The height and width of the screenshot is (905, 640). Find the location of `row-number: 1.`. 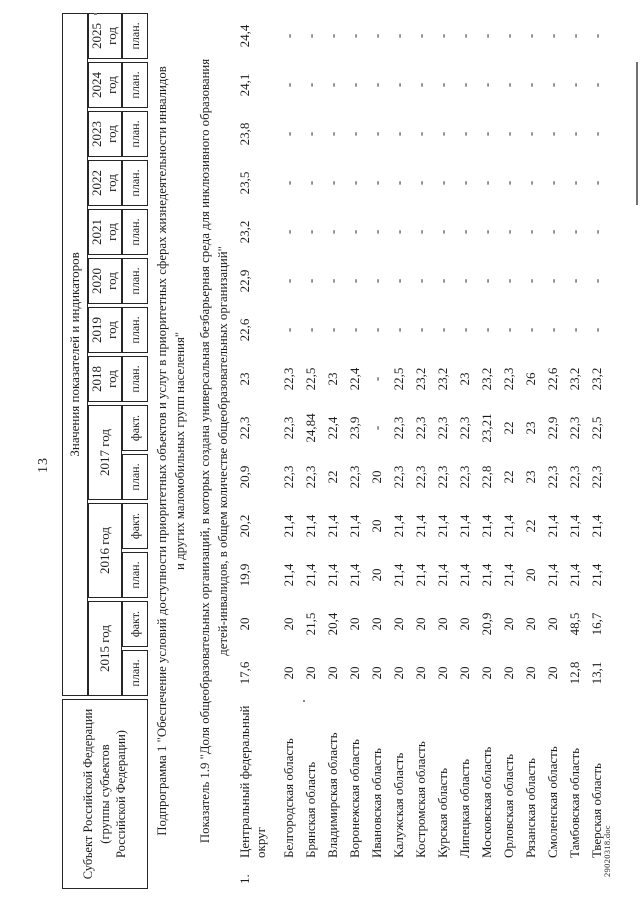

row-number: 1. is located at coordinates (244, 879).